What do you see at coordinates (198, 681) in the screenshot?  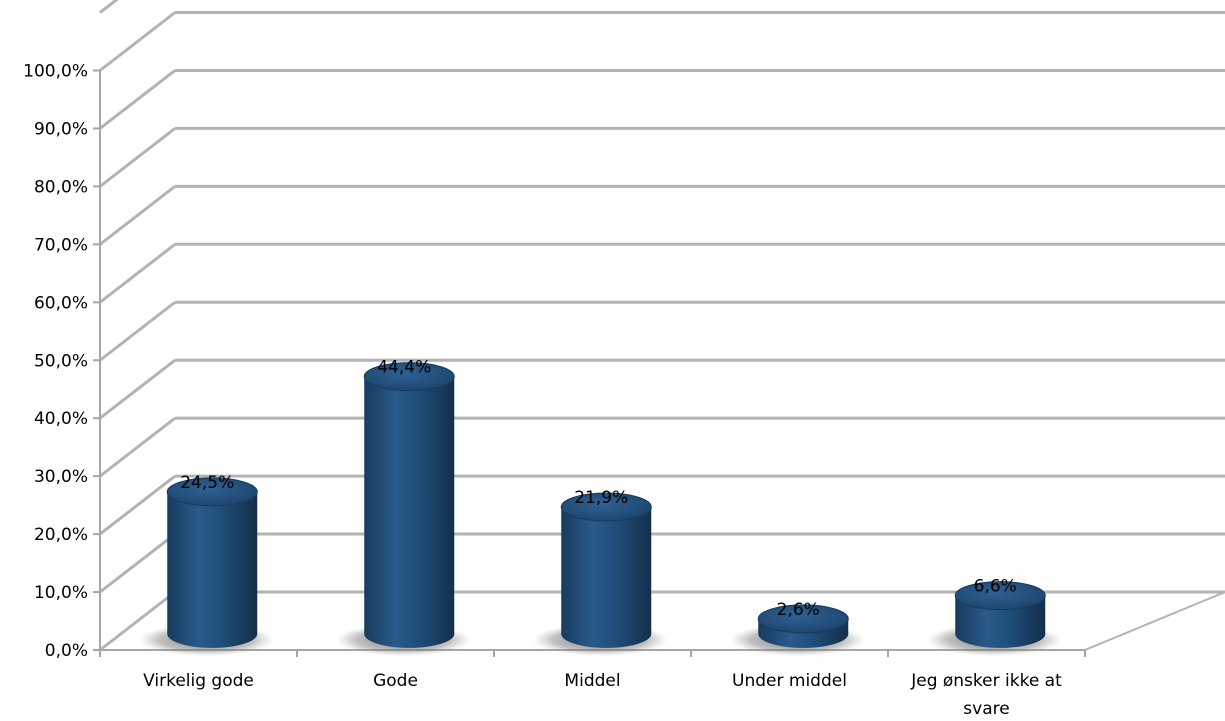 I see `x-category-label: Virkelig gode` at bounding box center [198, 681].